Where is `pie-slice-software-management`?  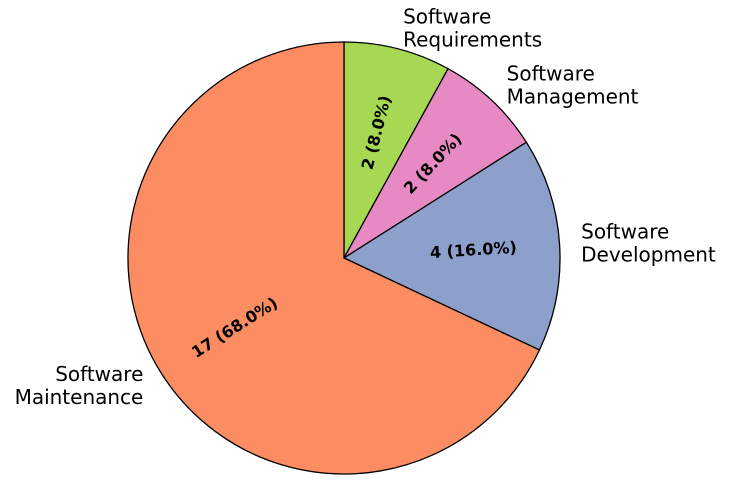 pie-slice-software-management is located at coordinates (435, 163).